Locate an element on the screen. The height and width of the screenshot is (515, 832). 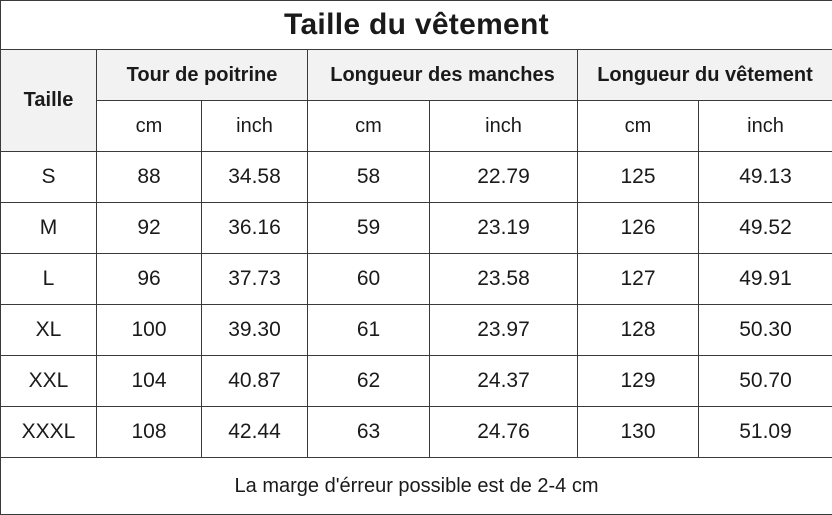
table-cell: 49.52 is located at coordinates (765, 228).